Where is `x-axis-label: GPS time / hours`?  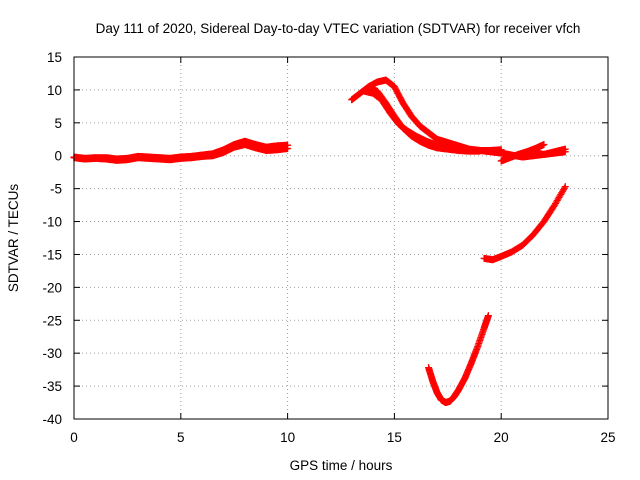
x-axis-label: GPS time / hours is located at coordinates (341, 465).